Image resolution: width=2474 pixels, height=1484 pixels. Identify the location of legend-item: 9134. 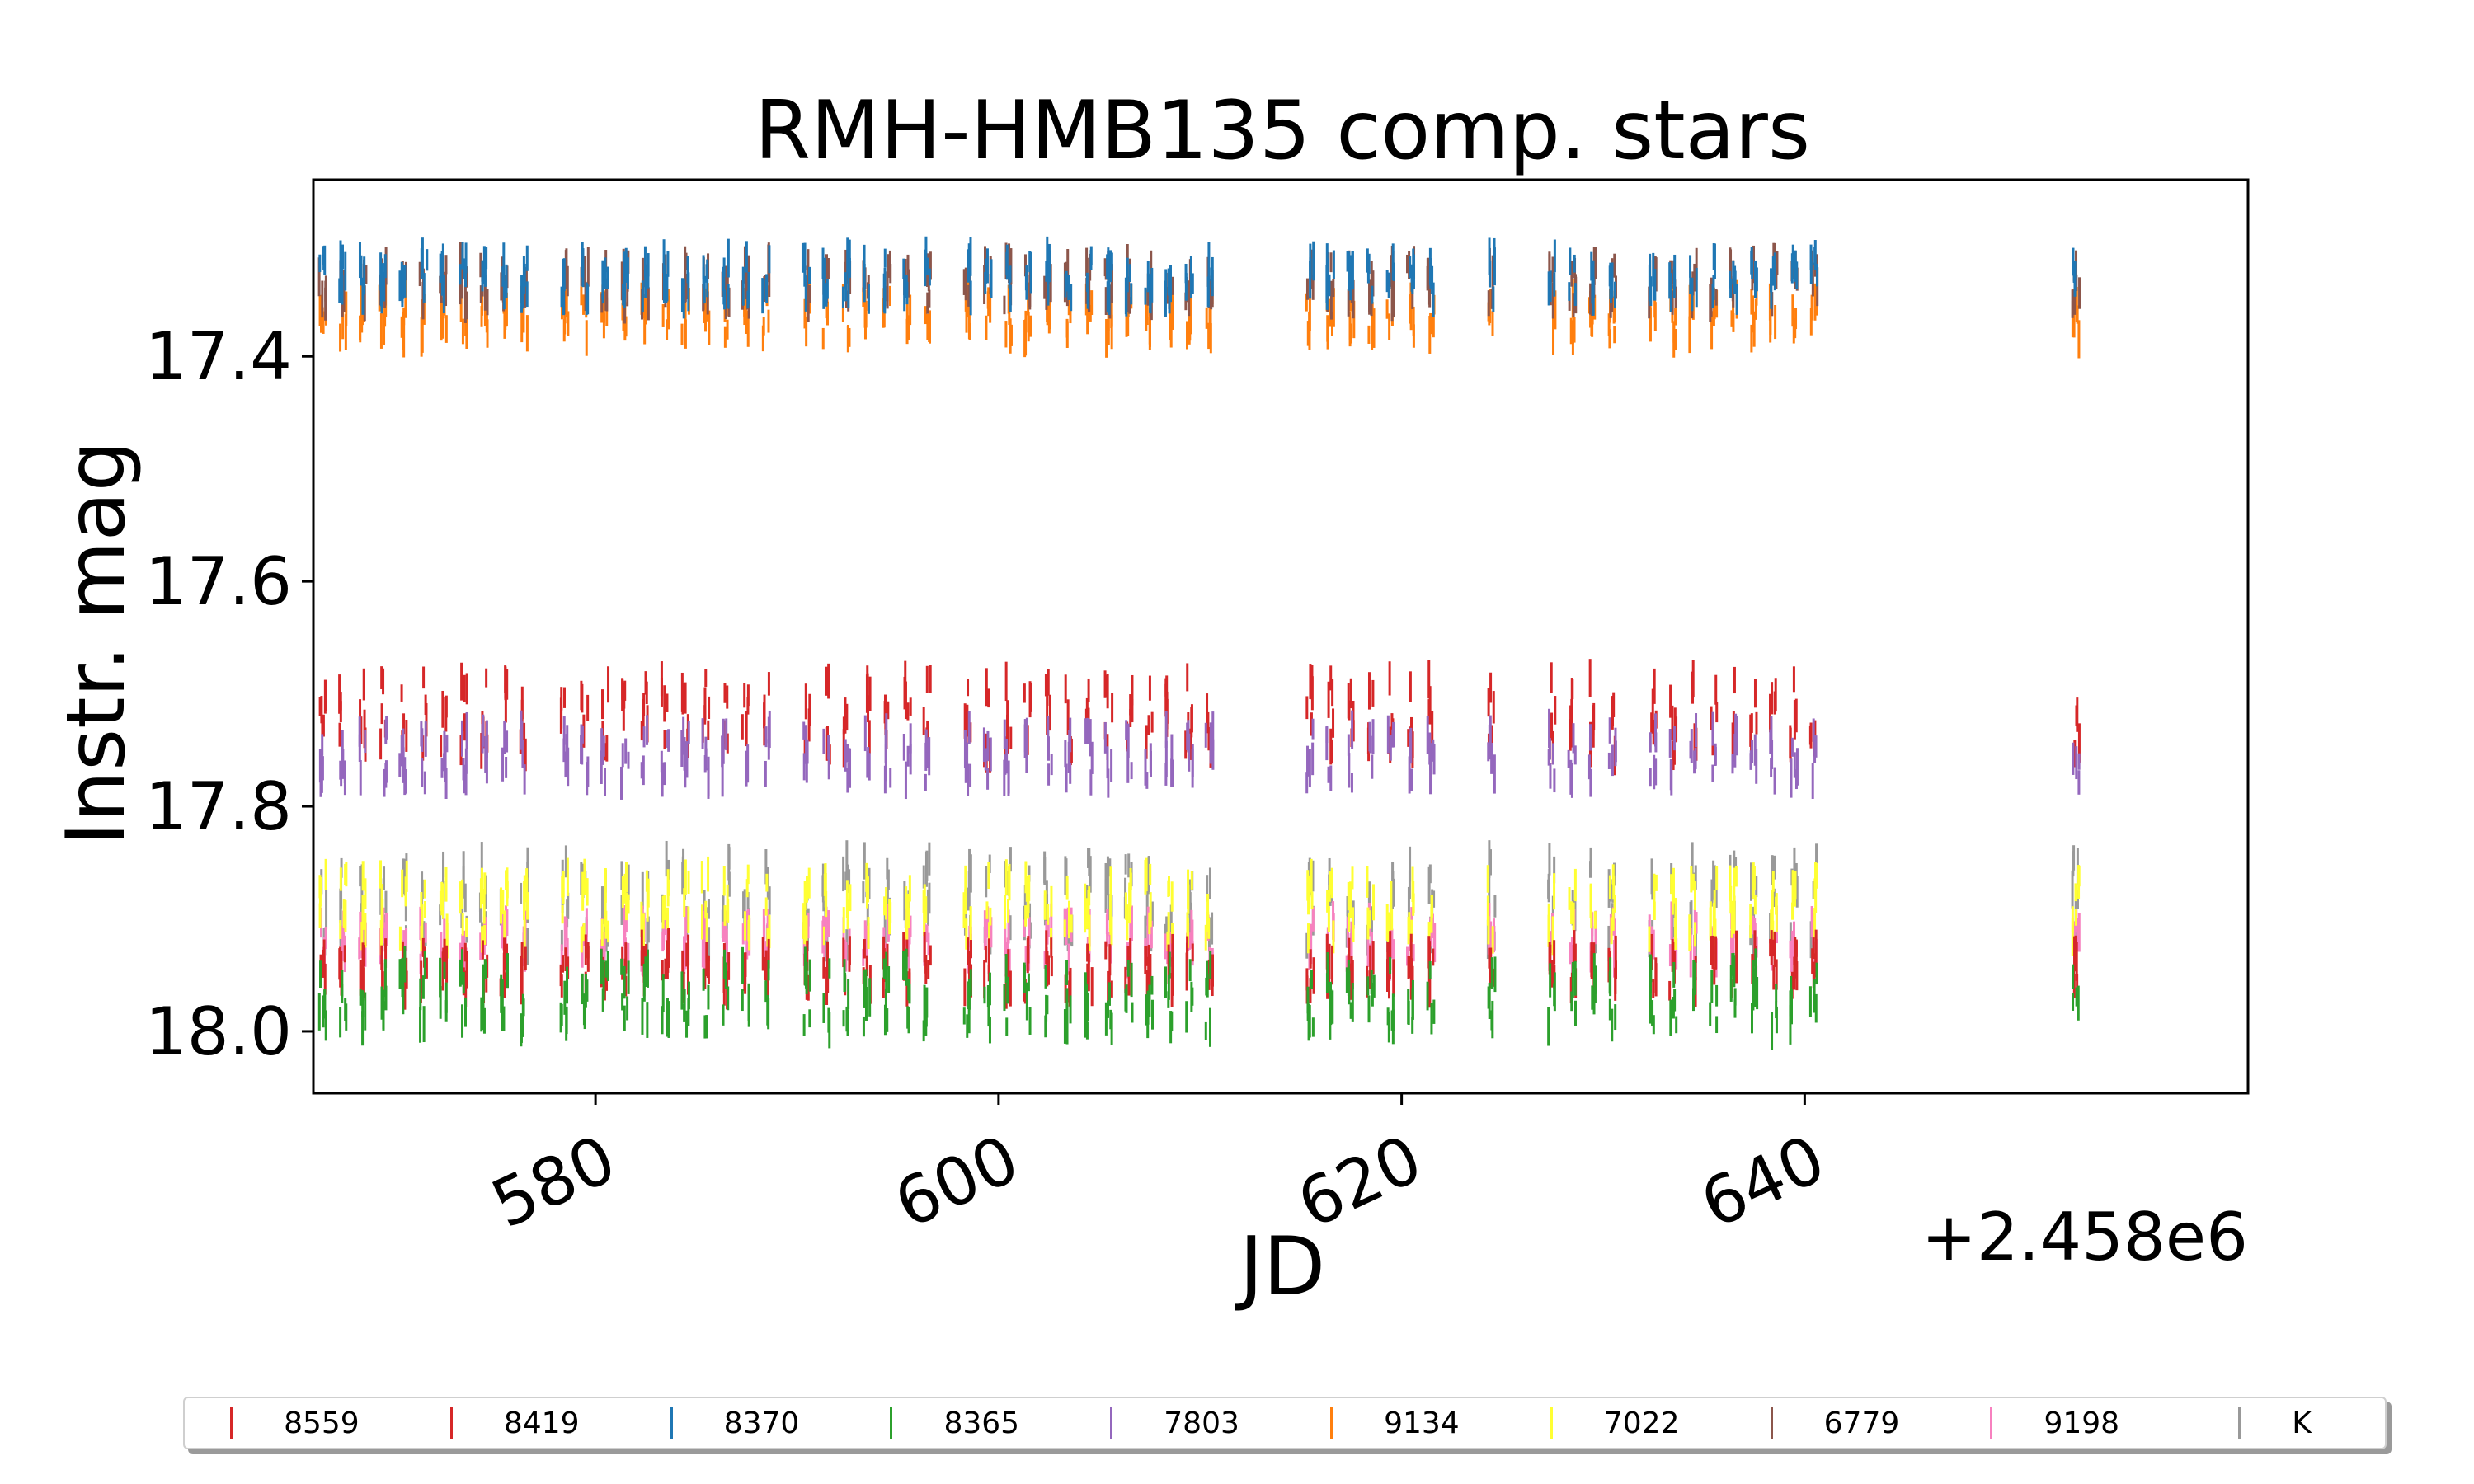
(1395, 1423).